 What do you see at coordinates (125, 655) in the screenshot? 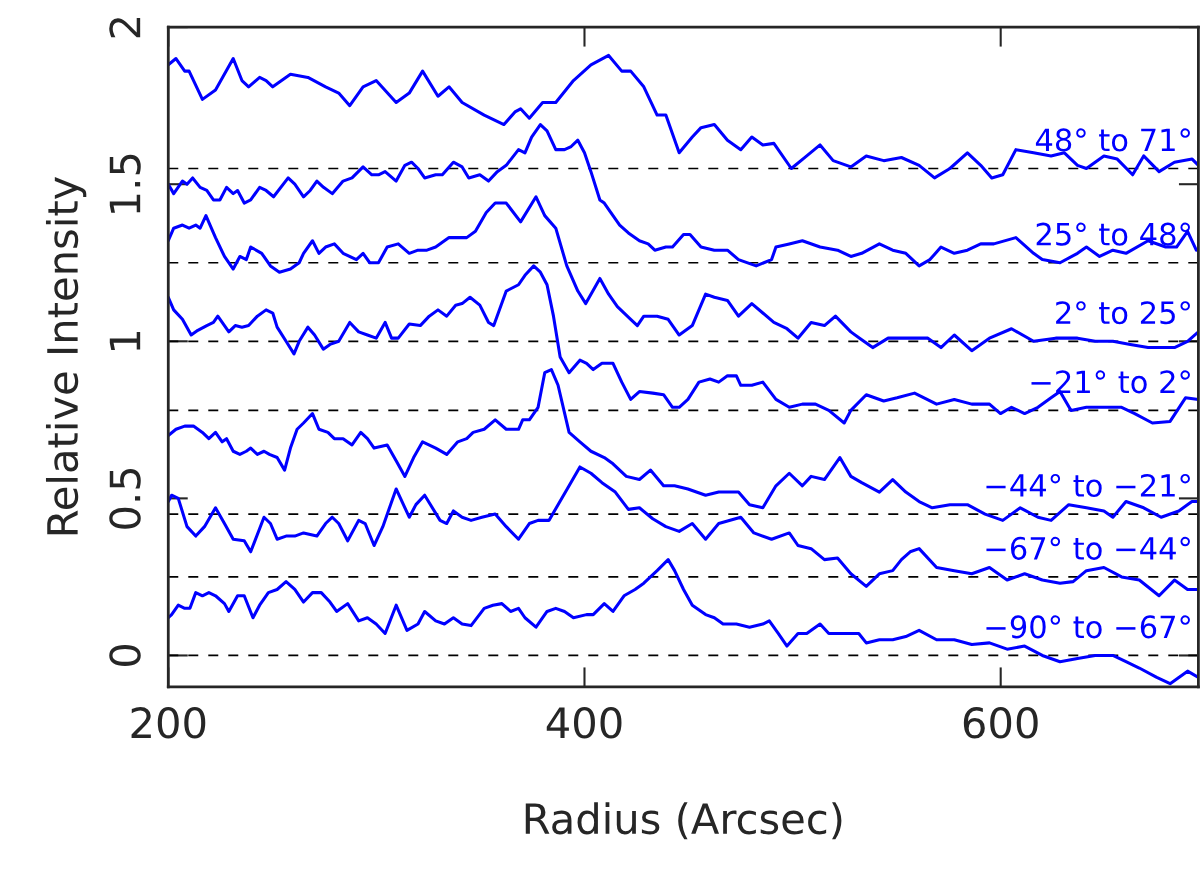
I see `y-tick-label: 0` at bounding box center [125, 655].